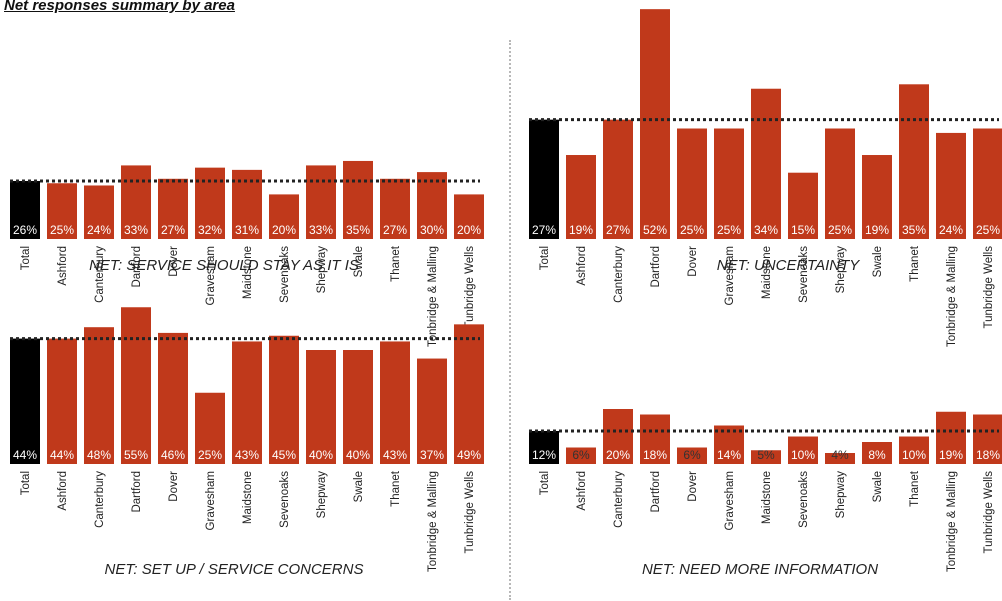 The height and width of the screenshot is (601, 1002). I want to click on bar-value-label: 35%, so click(914, 230).